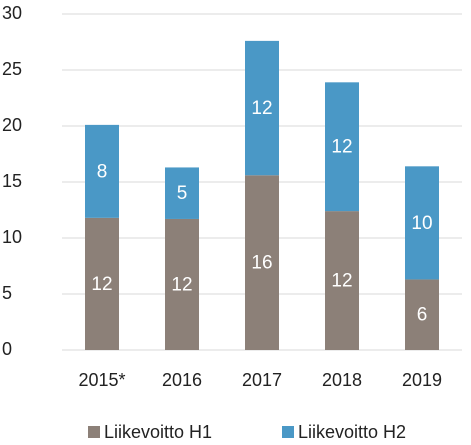 Image resolution: width=471 pixels, height=445 pixels. What do you see at coordinates (12, 69) in the screenshot?
I see `y-tick-label: 25` at bounding box center [12, 69].